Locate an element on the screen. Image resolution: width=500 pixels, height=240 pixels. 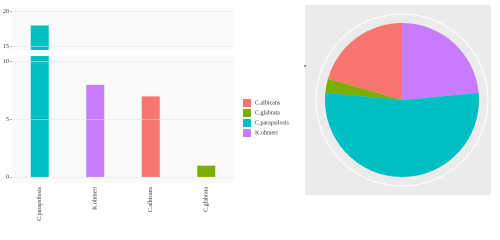
bar-upper is located at coordinates (39, 37).